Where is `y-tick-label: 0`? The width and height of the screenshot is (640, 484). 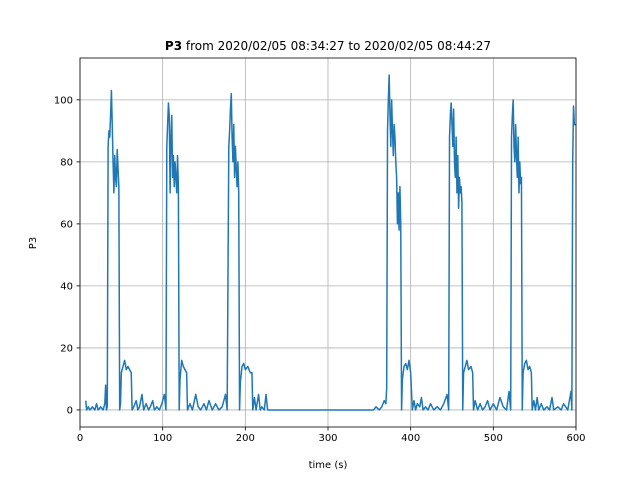
y-tick-label: 0 is located at coordinates (70, 410).